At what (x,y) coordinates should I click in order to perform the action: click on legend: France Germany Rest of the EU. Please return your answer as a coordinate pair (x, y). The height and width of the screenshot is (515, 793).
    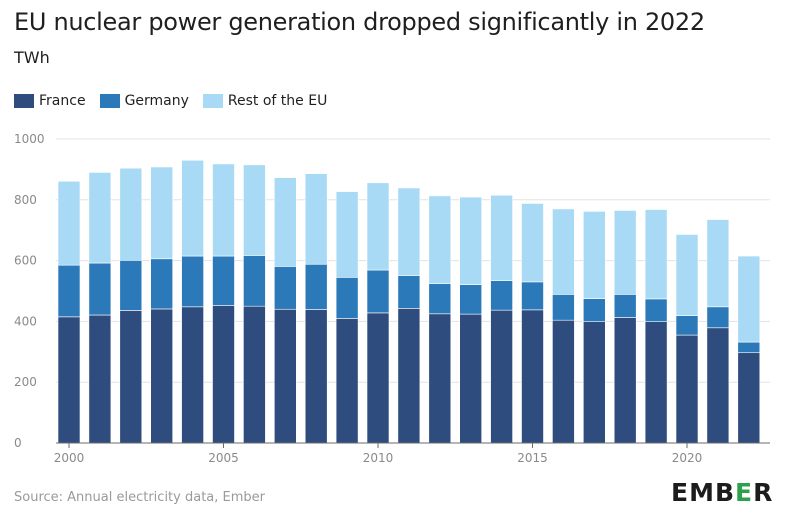
    Looking at the image, I should click on (170, 101).